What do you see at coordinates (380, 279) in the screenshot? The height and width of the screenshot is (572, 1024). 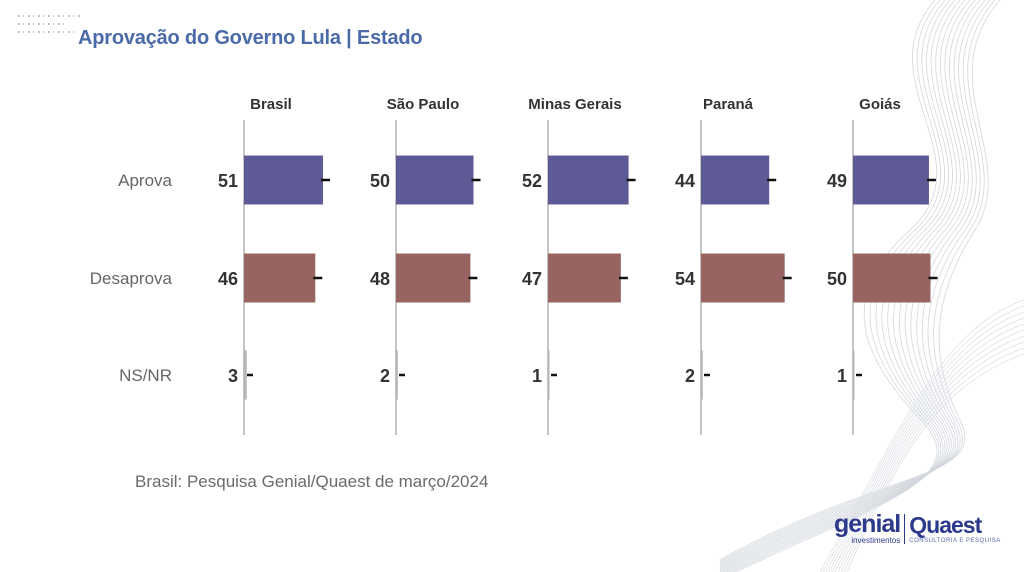 I see `value-label: 48` at bounding box center [380, 279].